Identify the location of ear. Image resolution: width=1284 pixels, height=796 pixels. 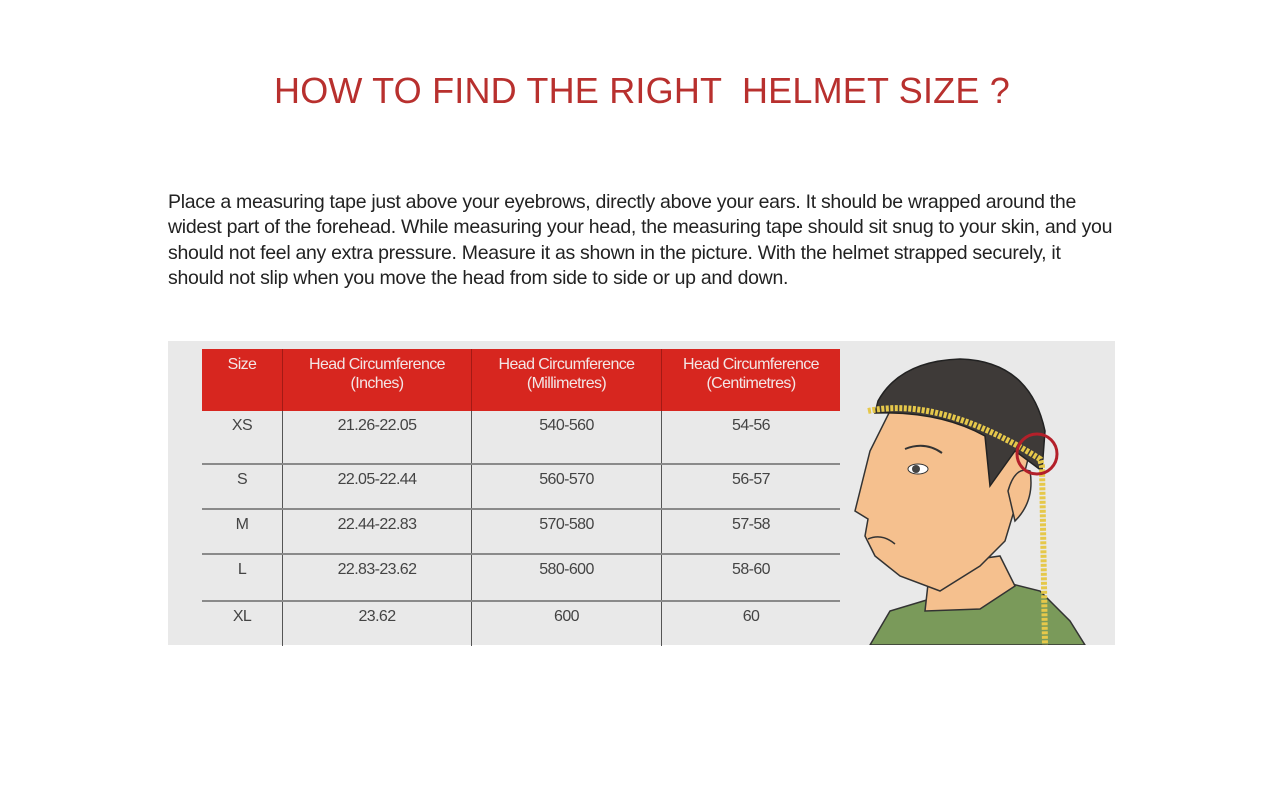
(1019, 496).